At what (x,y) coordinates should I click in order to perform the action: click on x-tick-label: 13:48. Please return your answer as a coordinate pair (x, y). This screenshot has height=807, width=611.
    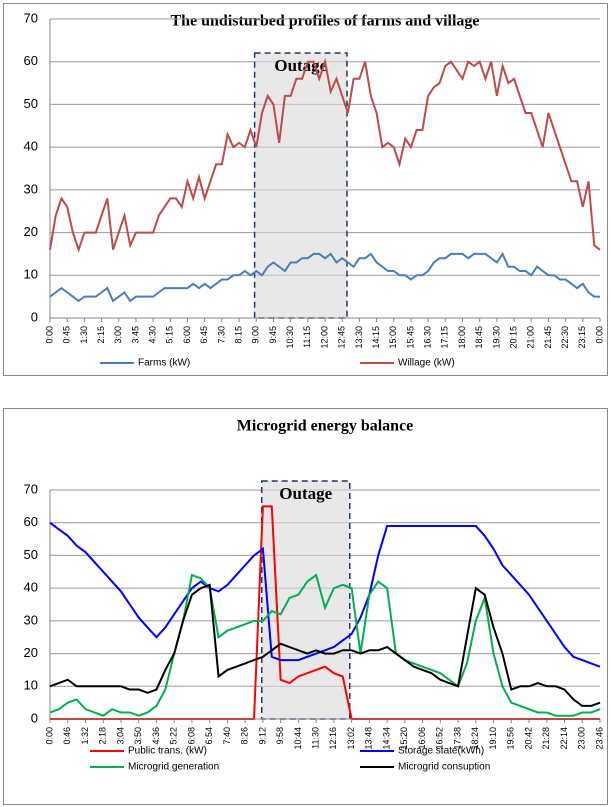
    Looking at the image, I should click on (369, 738).